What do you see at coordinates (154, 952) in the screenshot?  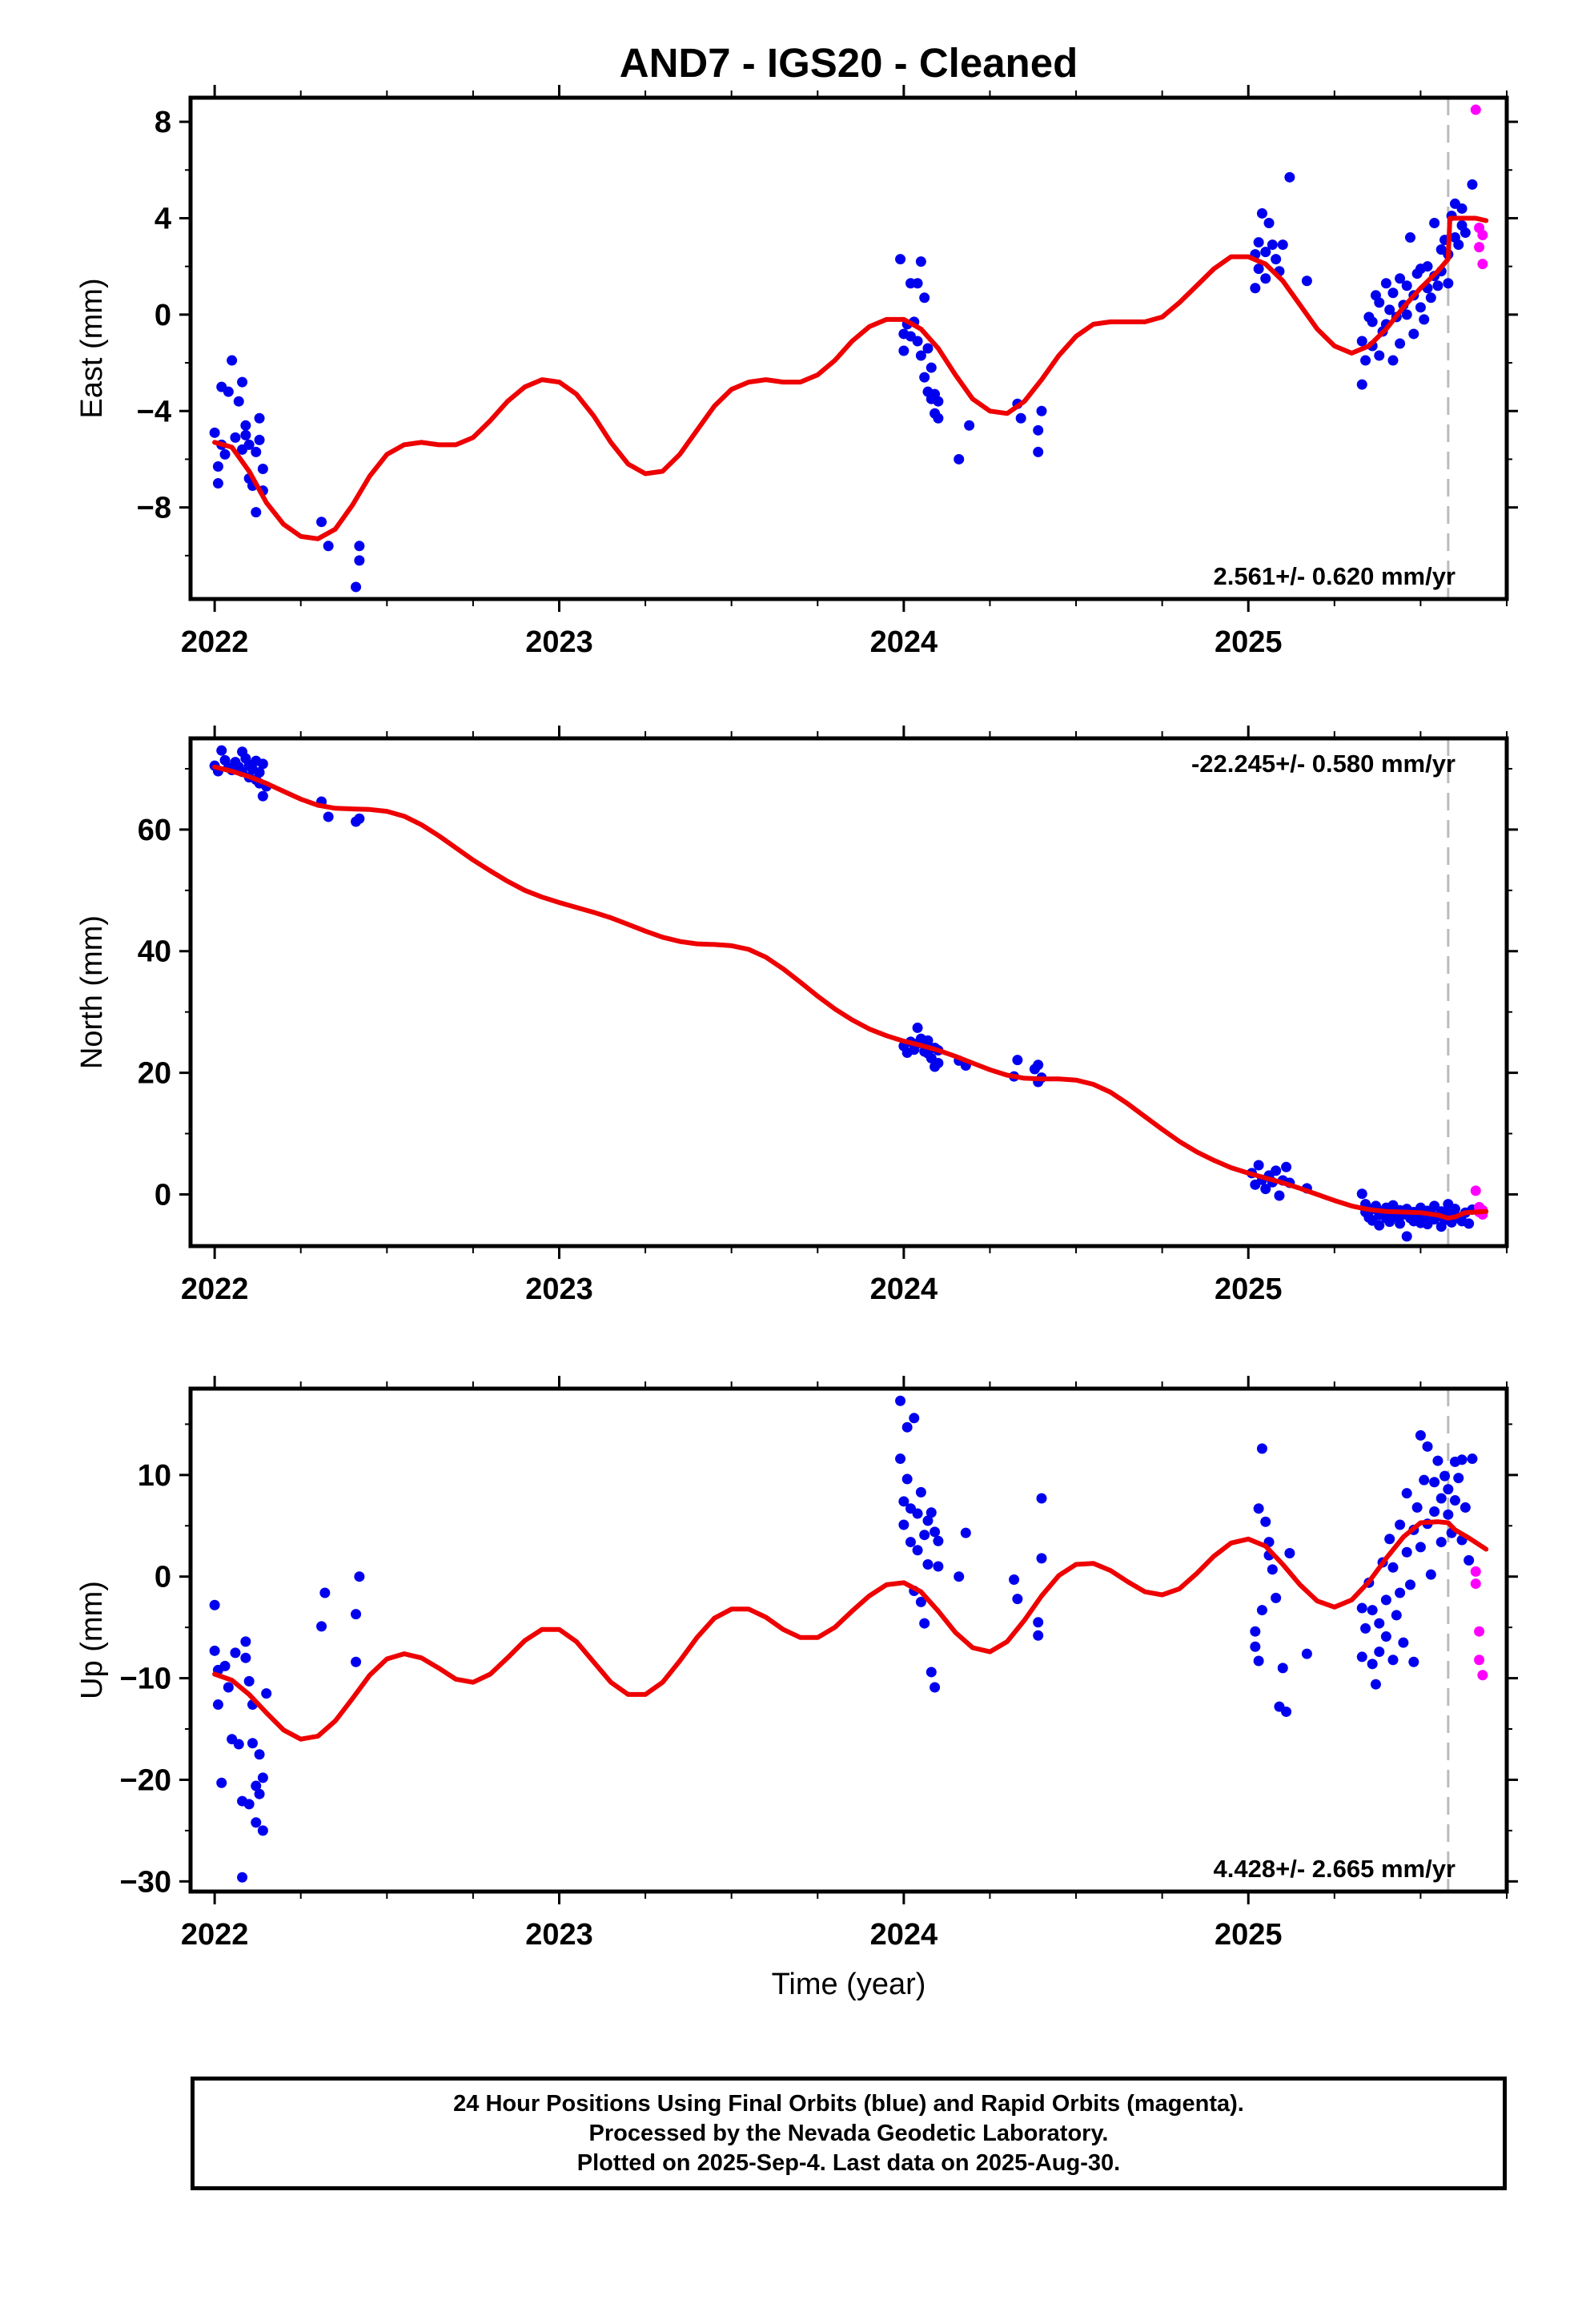 I see `y-tick-label: 40` at bounding box center [154, 952].